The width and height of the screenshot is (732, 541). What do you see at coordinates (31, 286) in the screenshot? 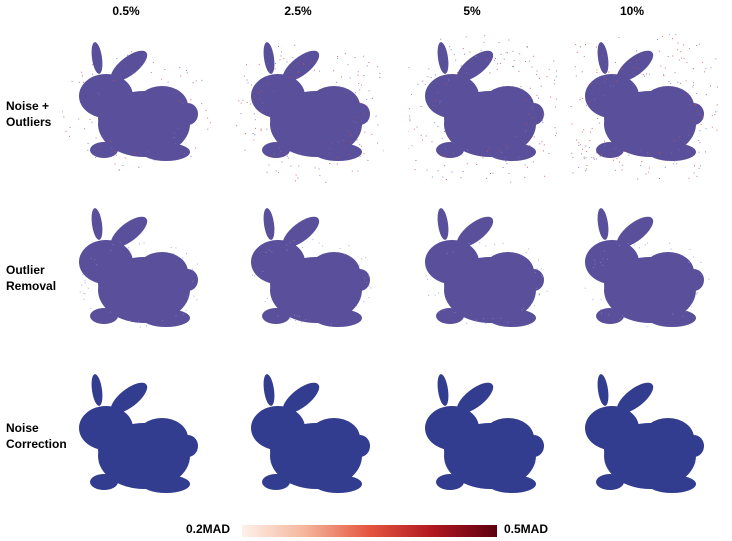
I see `row-label-line: Removal` at bounding box center [31, 286].